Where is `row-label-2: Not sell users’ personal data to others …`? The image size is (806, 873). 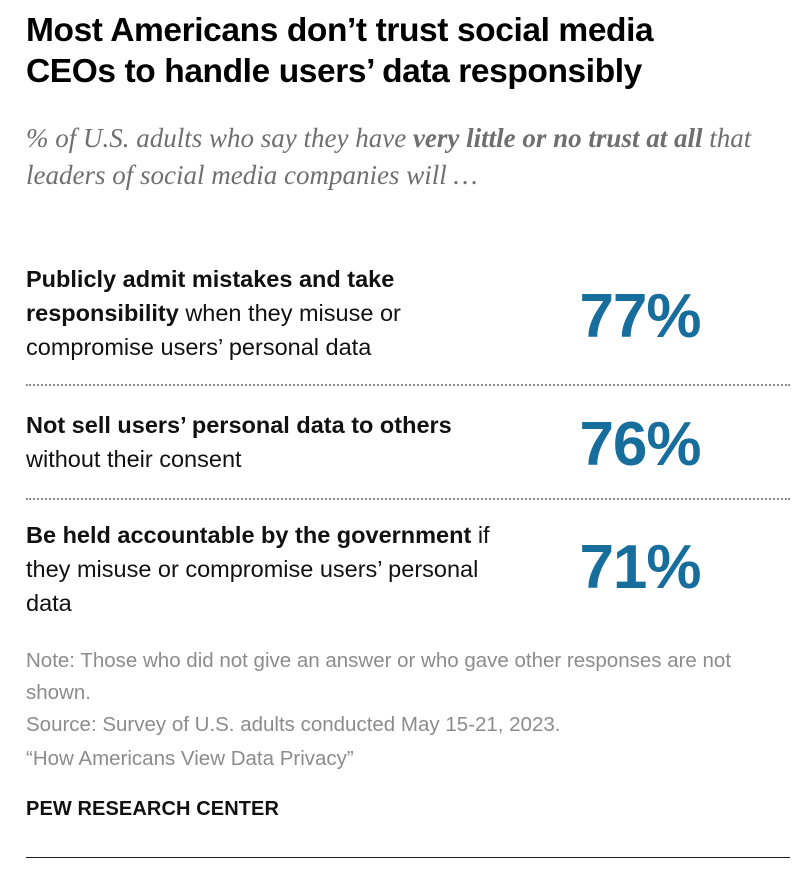 row-label-2: Not sell users’ personal data to others … is located at coordinates (266, 442).